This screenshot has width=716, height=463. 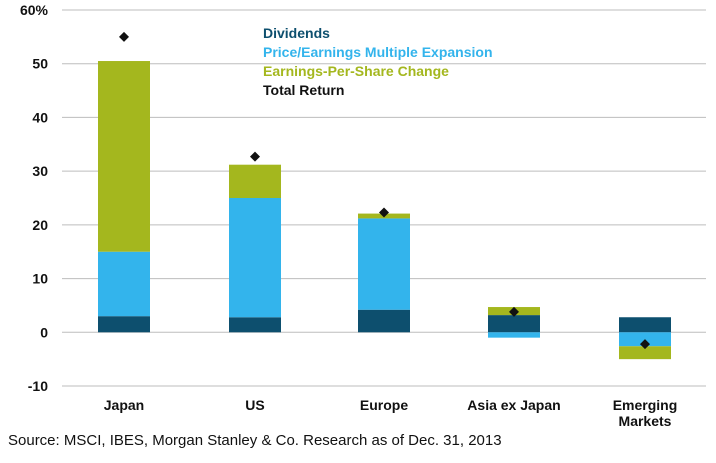 I want to click on x-category-label: US, so click(x=254, y=405).